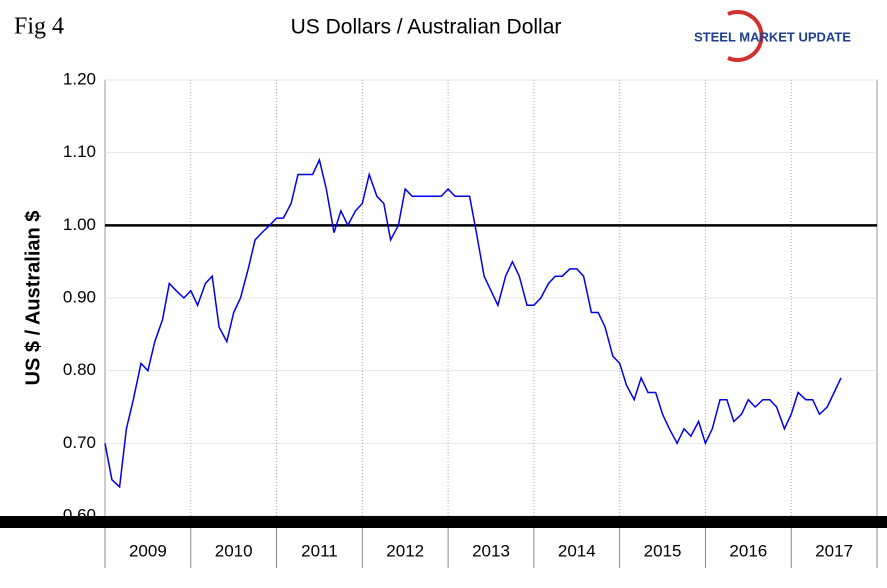  Describe the element at coordinates (79, 78) in the screenshot. I see `y-tick-label: 1.20` at that location.